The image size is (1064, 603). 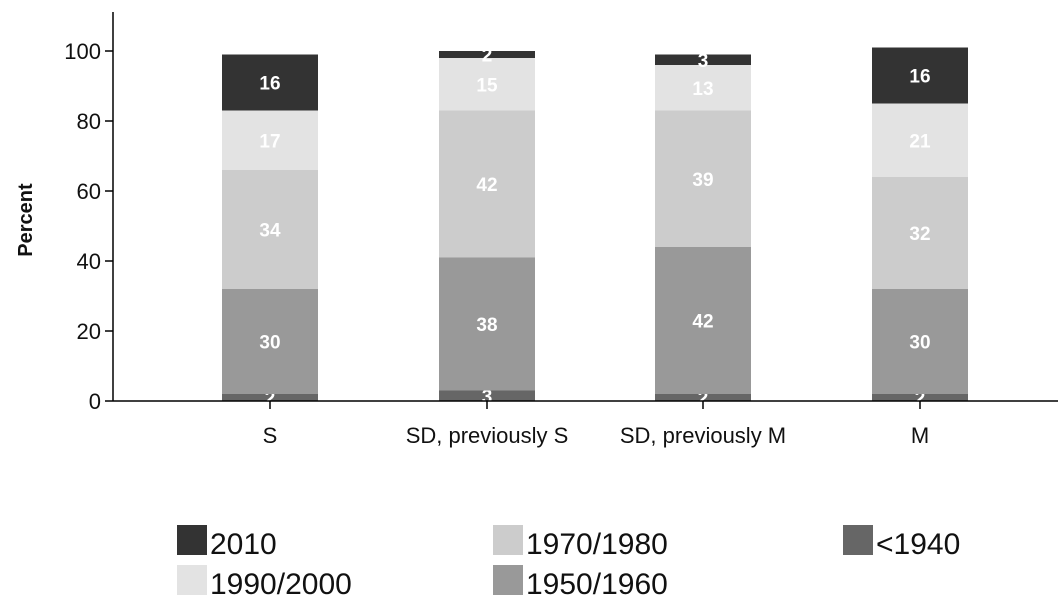 What do you see at coordinates (89, 261) in the screenshot?
I see `y-tick-label: 40` at bounding box center [89, 261].